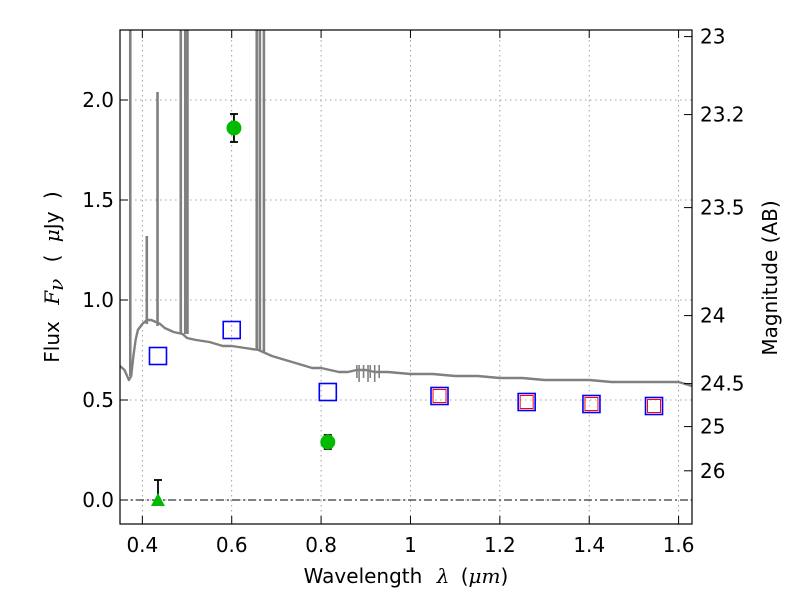 The image size is (800, 600). What do you see at coordinates (54, 276) in the screenshot?
I see `y-axis-title: Flux Fν ( μJy )` at bounding box center [54, 276].